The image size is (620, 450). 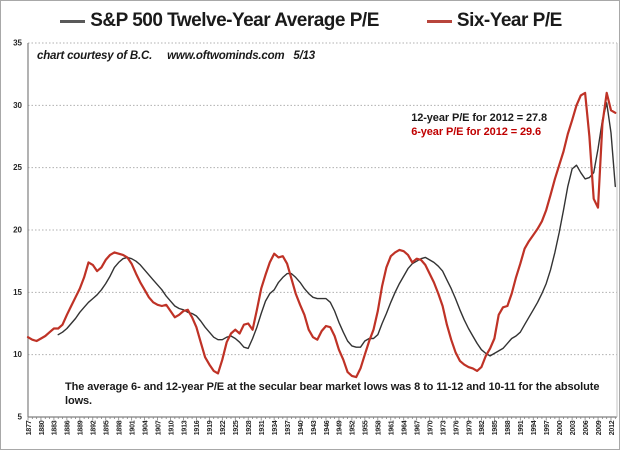 What do you see at coordinates (29, 427) in the screenshot?
I see `x-tick-label-1877: 1877` at bounding box center [29, 427].